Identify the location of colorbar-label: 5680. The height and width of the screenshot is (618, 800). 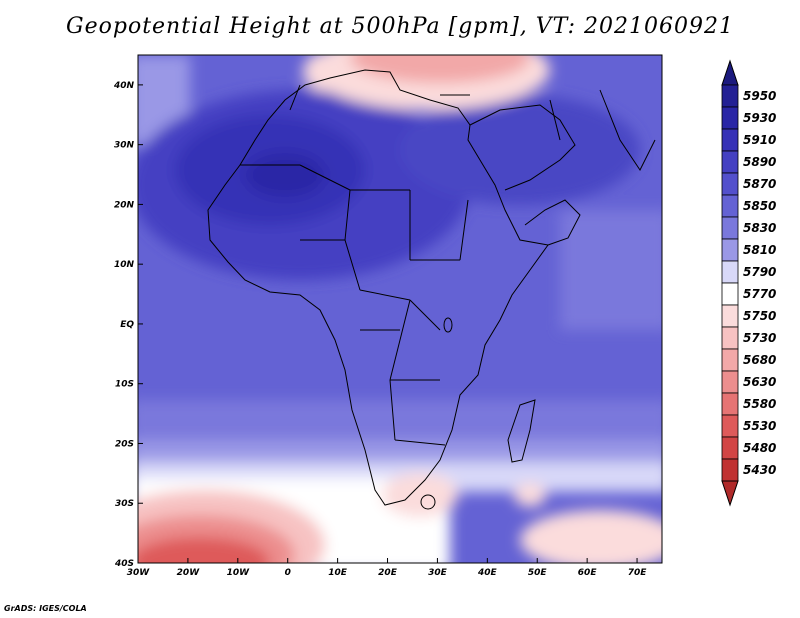
(759, 360).